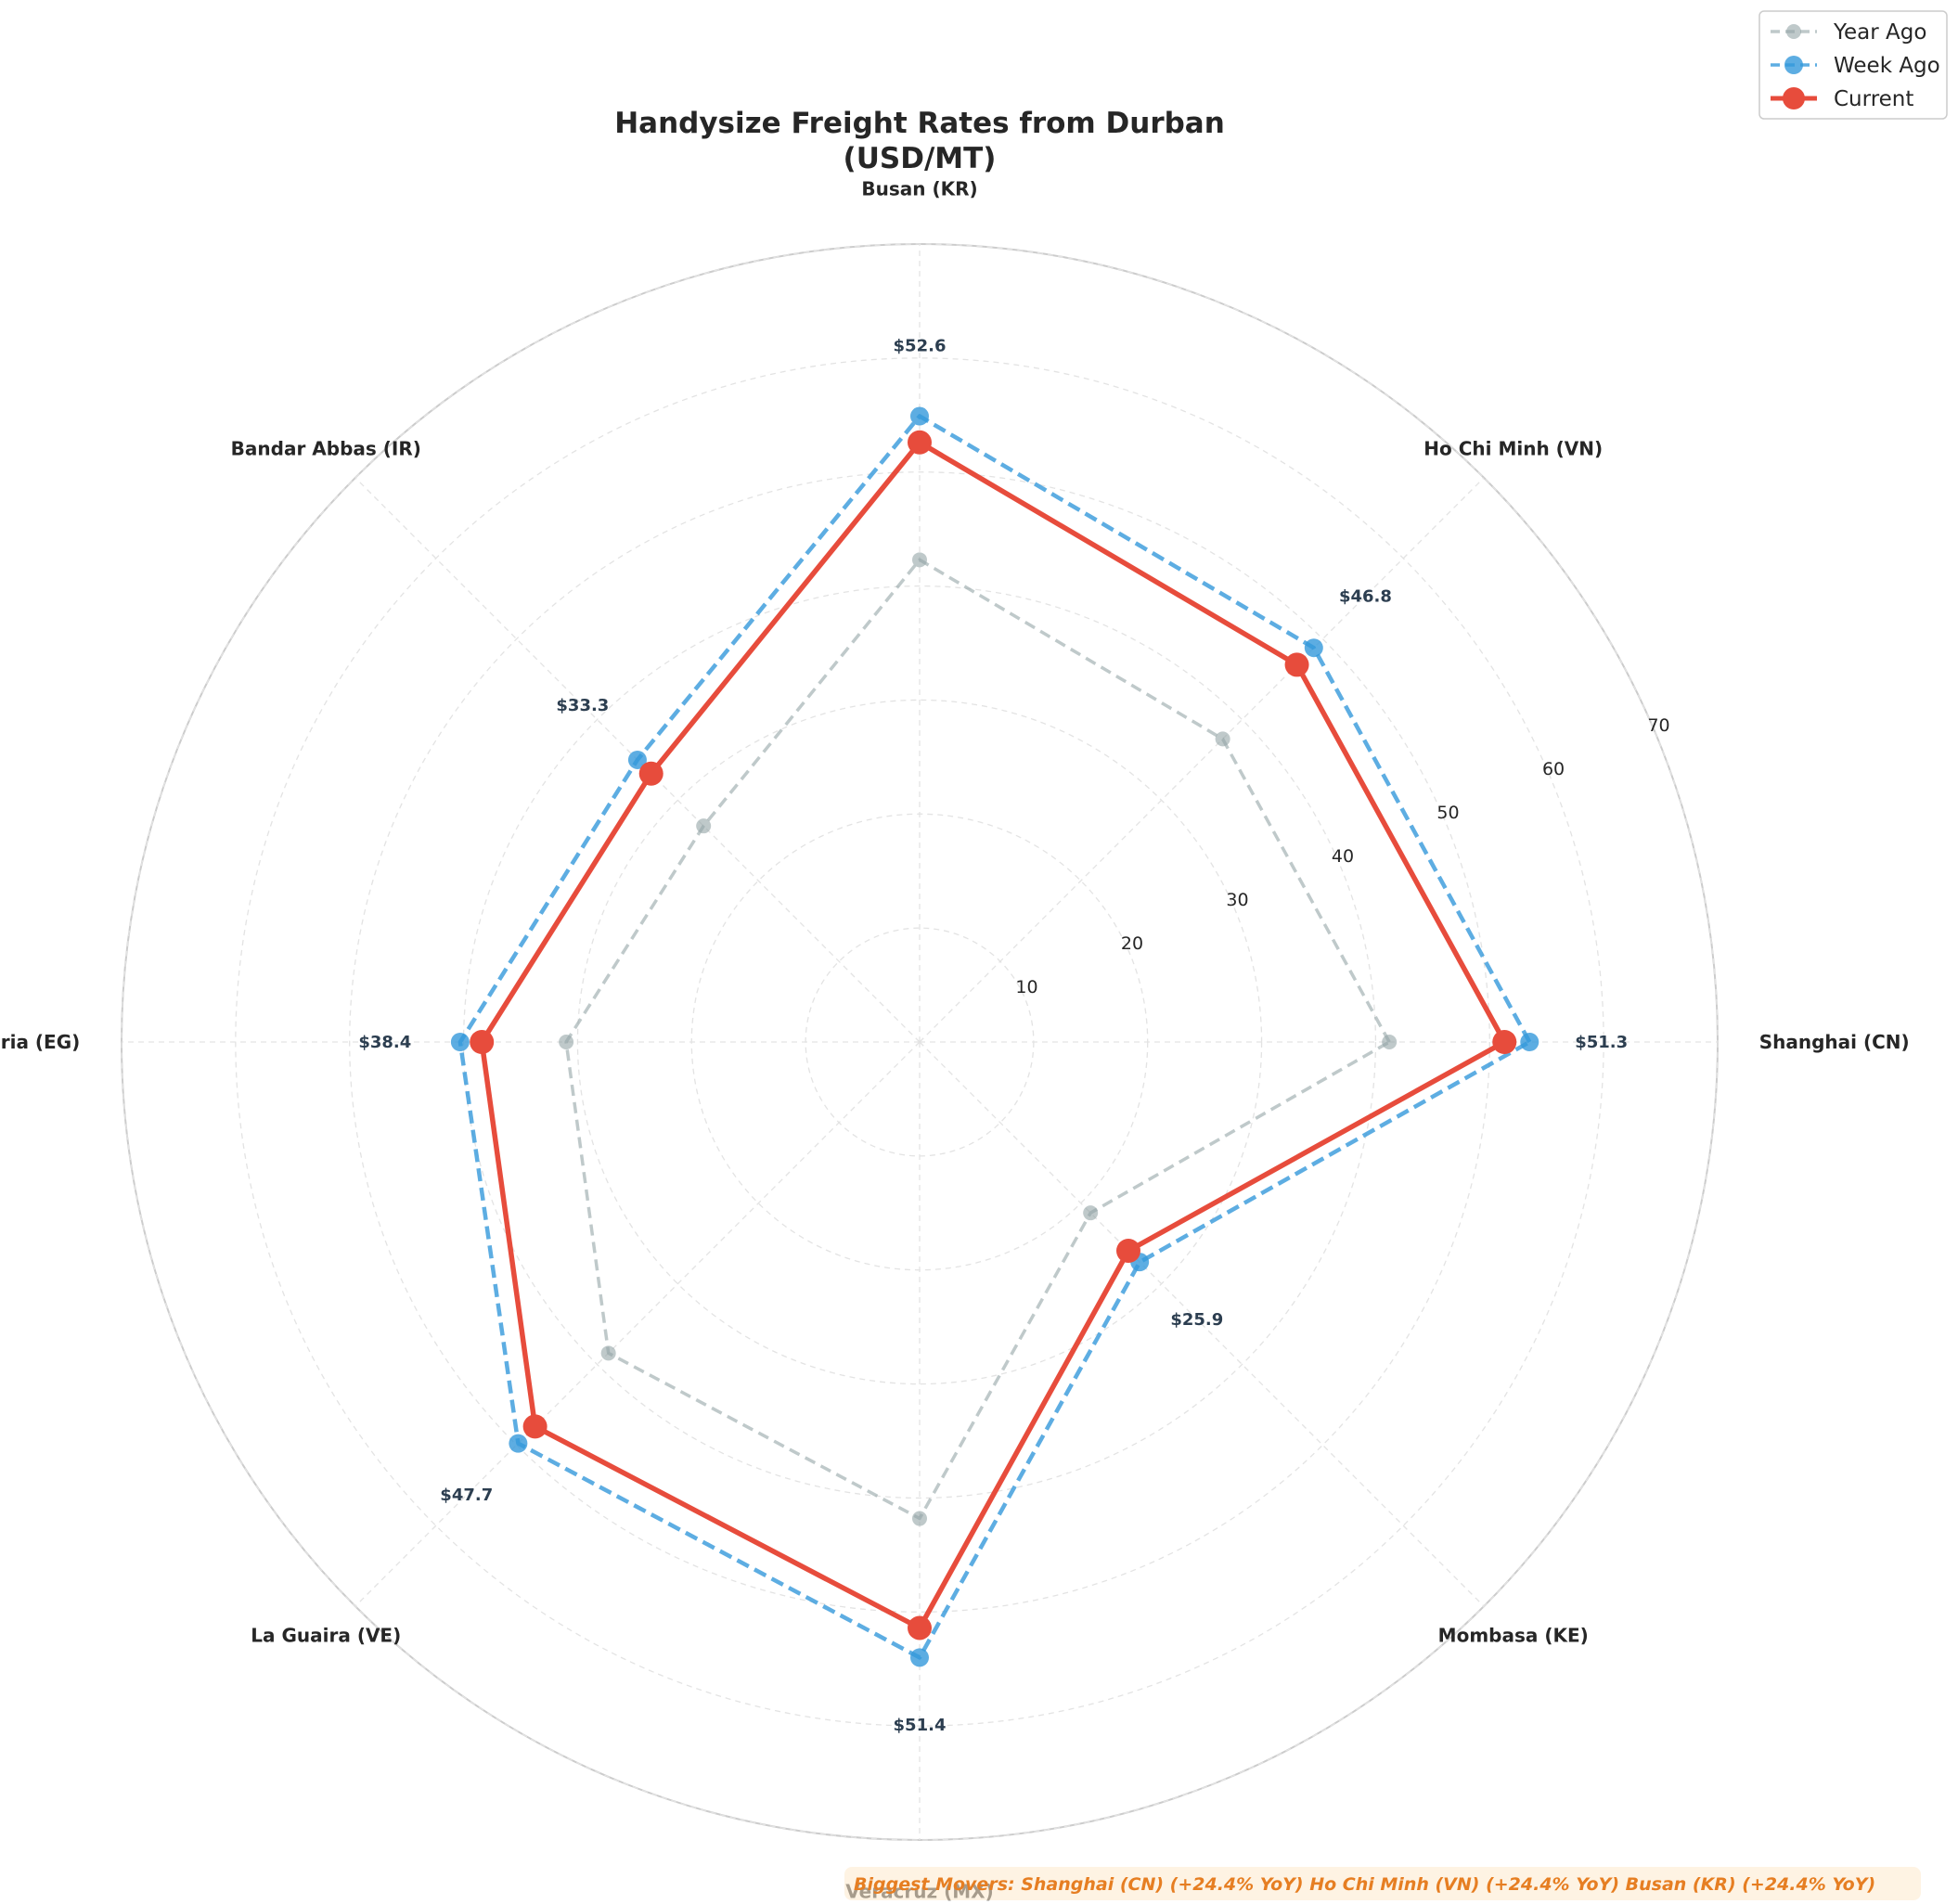 The image size is (1958, 1904). What do you see at coordinates (535, 1426) in the screenshot?
I see `series-point-current-la-guaira-ve` at bounding box center [535, 1426].